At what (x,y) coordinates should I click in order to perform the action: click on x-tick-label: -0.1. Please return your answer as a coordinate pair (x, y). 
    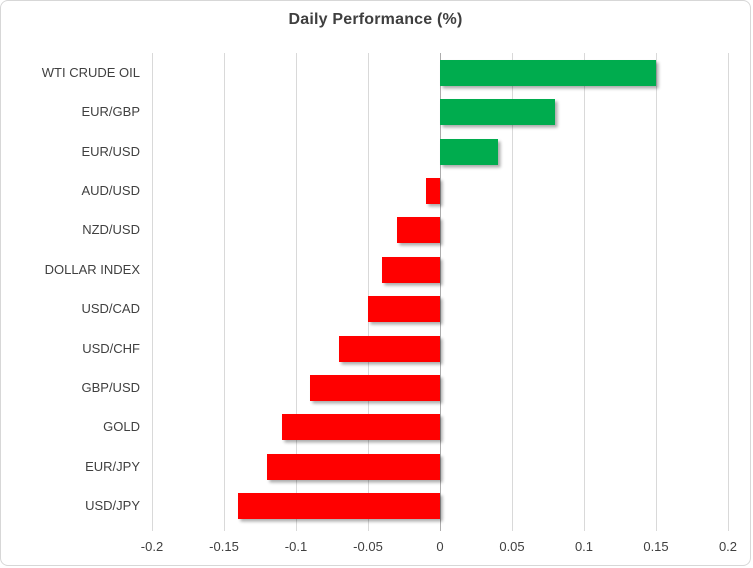
    Looking at the image, I should click on (296, 546).